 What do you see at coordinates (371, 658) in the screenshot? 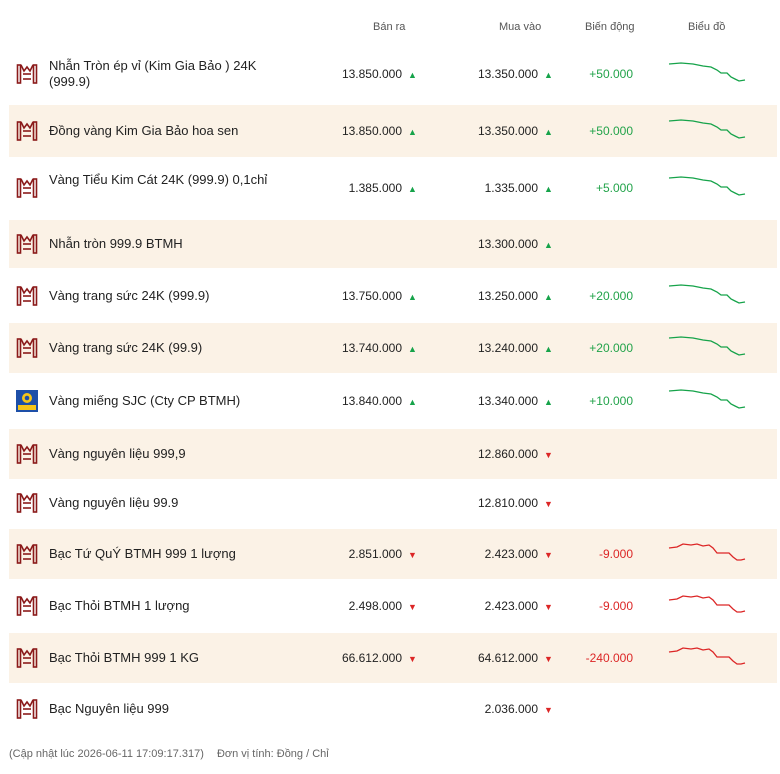
I see `sell-price-value: 66.612.000` at bounding box center [371, 658].